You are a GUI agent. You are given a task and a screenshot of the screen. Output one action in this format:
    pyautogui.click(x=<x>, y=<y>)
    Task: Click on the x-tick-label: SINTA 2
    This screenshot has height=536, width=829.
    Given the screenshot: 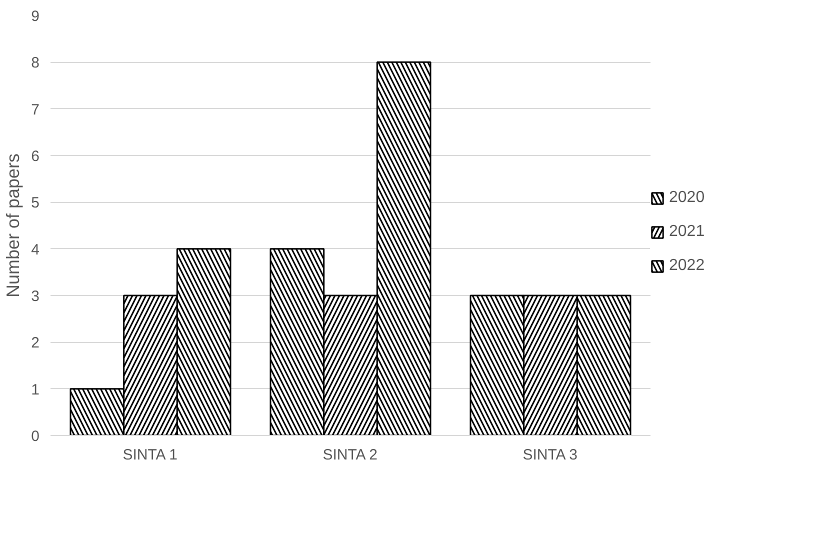 What is the action you would take?
    pyautogui.click(x=350, y=455)
    